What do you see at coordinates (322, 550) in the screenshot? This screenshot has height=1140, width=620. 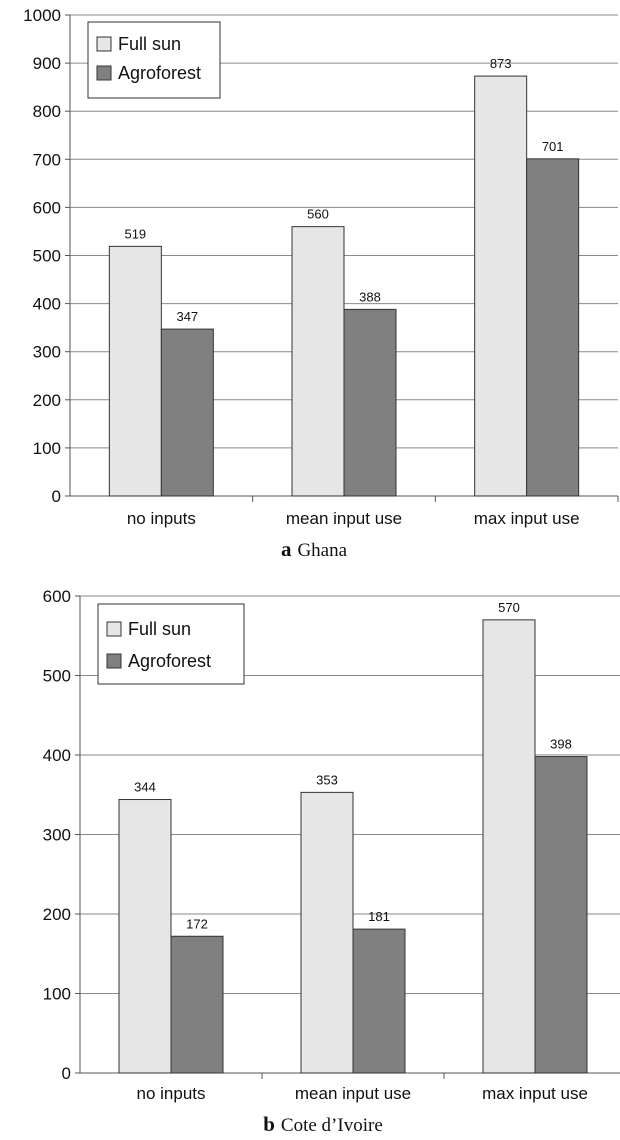 I see `caption-text: Ghana` at bounding box center [322, 550].